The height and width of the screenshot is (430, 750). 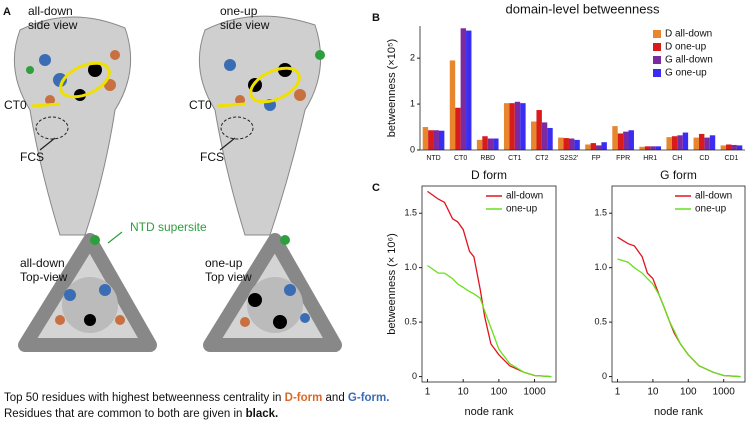 I want to click on legend-label: D all-down, so click(x=688, y=34).